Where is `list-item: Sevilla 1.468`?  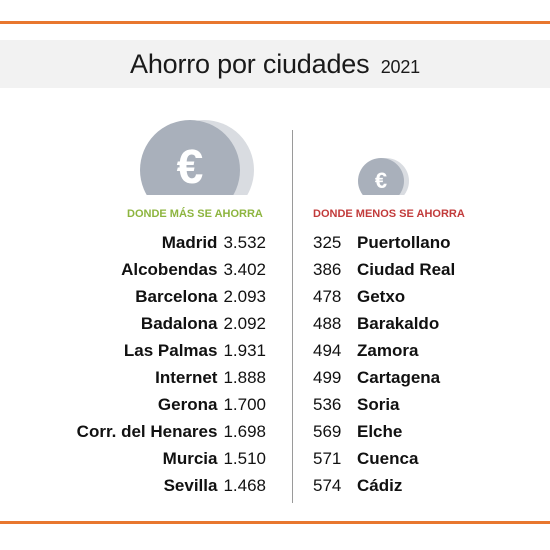
list-item: Sevilla 1.468 is located at coordinates (171, 488).